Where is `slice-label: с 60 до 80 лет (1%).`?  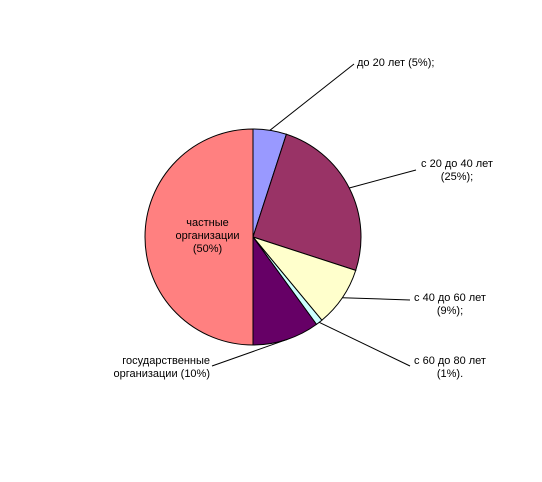
slice-label: с 60 до 80 лет (1%). is located at coordinates (450, 367).